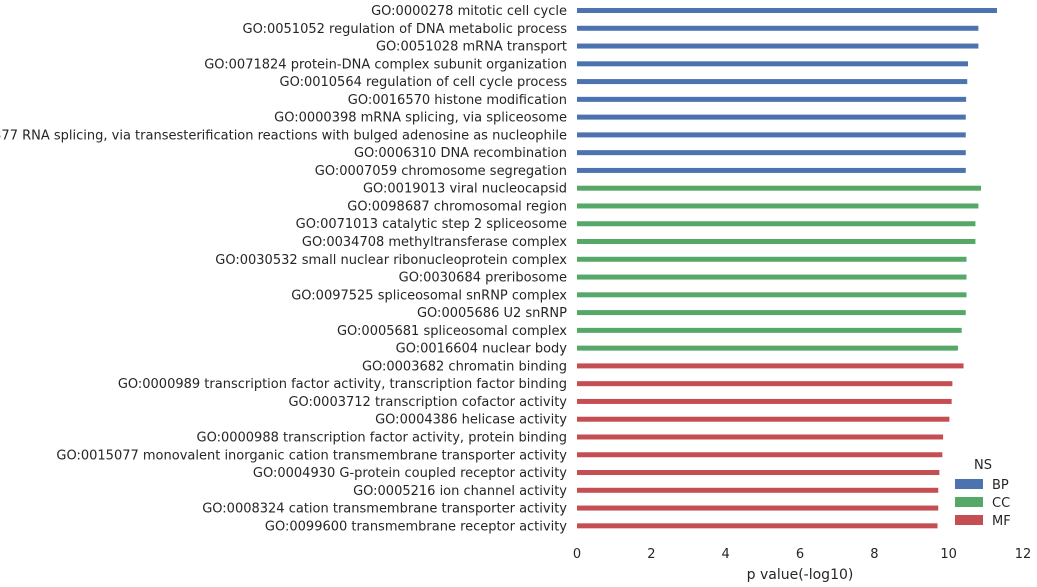 This screenshot has width=1037, height=587. What do you see at coordinates (969, 520) in the screenshot?
I see `legend-swatch-mf` at bounding box center [969, 520].